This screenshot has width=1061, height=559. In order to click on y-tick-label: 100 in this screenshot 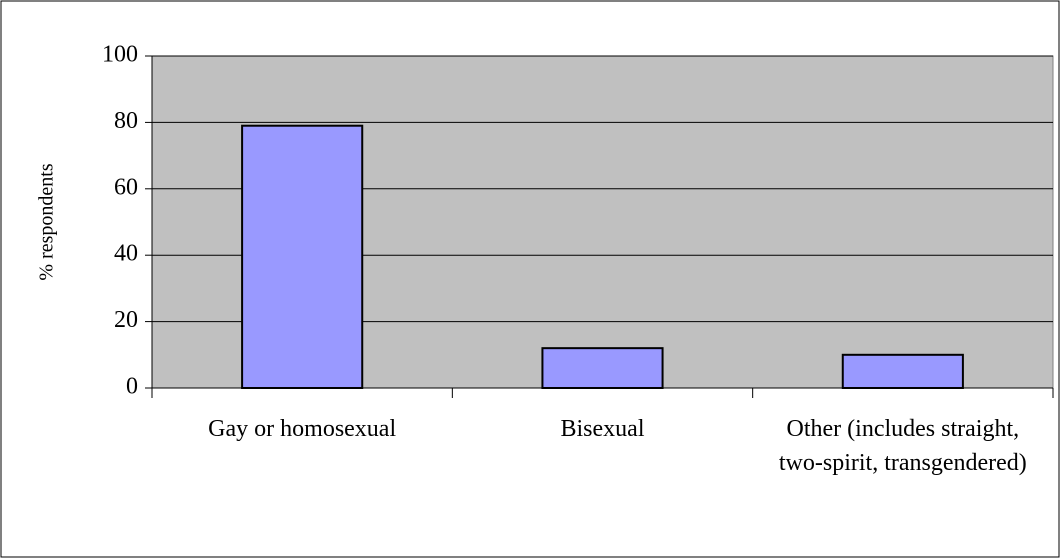, I will do `click(120, 55)`.